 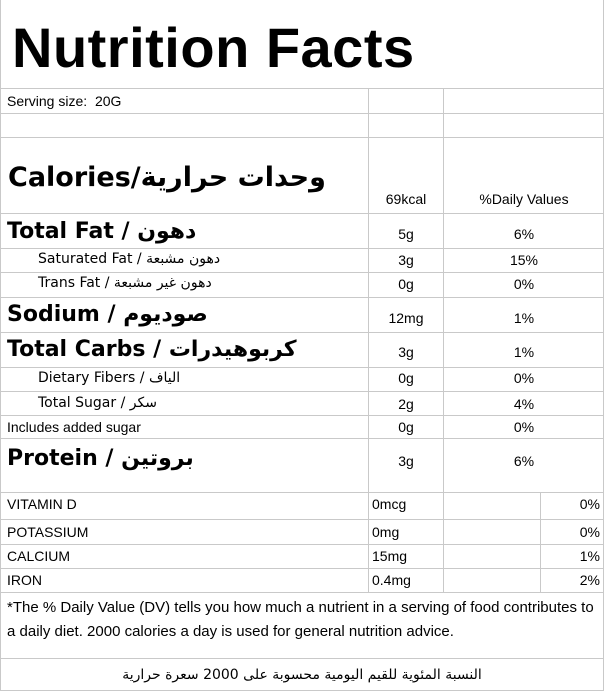 What do you see at coordinates (39, 556) in the screenshot?
I see `vitamin-label: CALCIUM` at bounding box center [39, 556].